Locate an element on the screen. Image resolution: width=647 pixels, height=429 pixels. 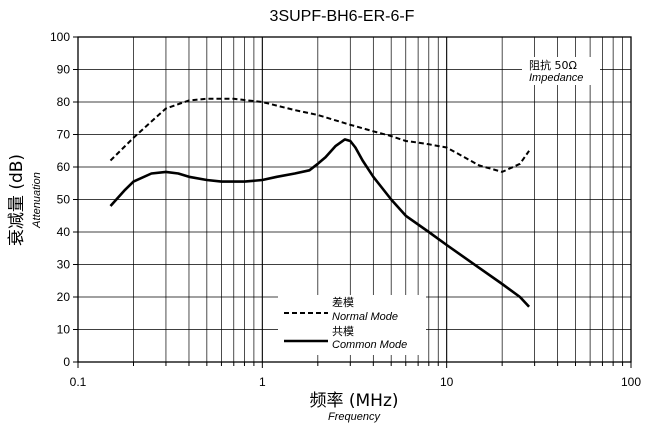
y-tick-label: 40 is located at coordinates (64, 232).